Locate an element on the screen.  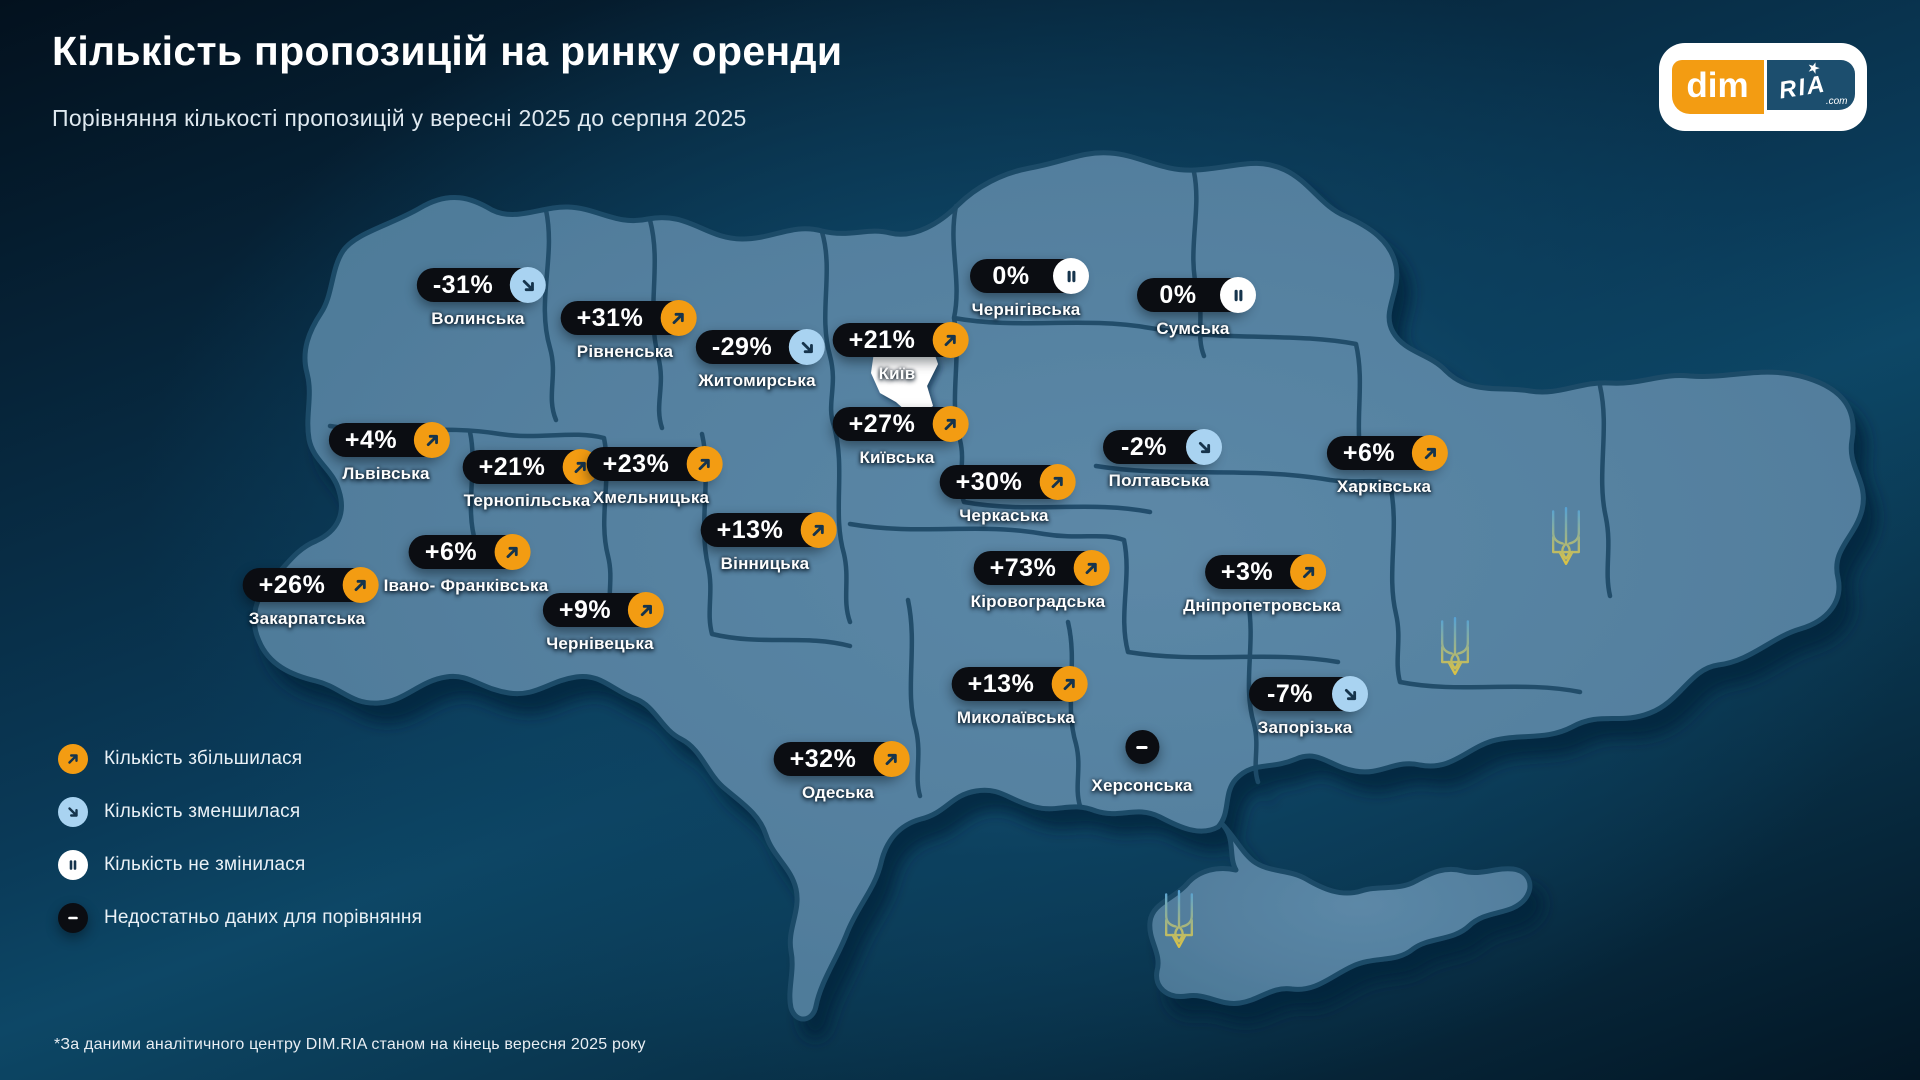
region-label: Дніпропетровська is located at coordinates (1262, 605).